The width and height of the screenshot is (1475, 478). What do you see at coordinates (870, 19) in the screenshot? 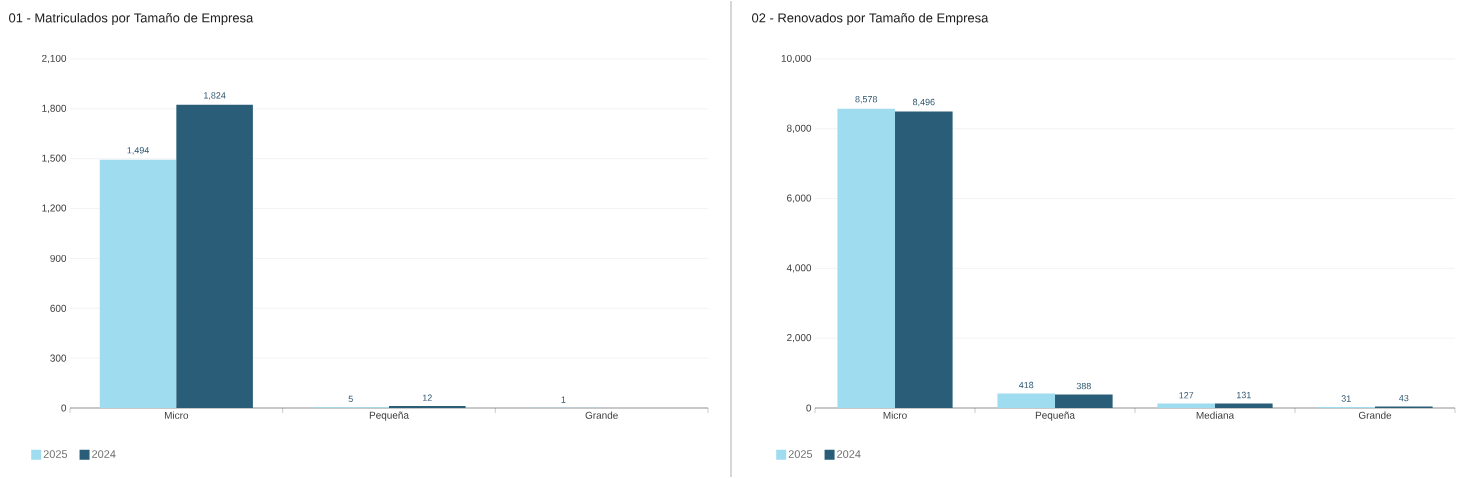
I see `chart-title: 02 - Renovados por Tamaño de Empresa` at bounding box center [870, 19].